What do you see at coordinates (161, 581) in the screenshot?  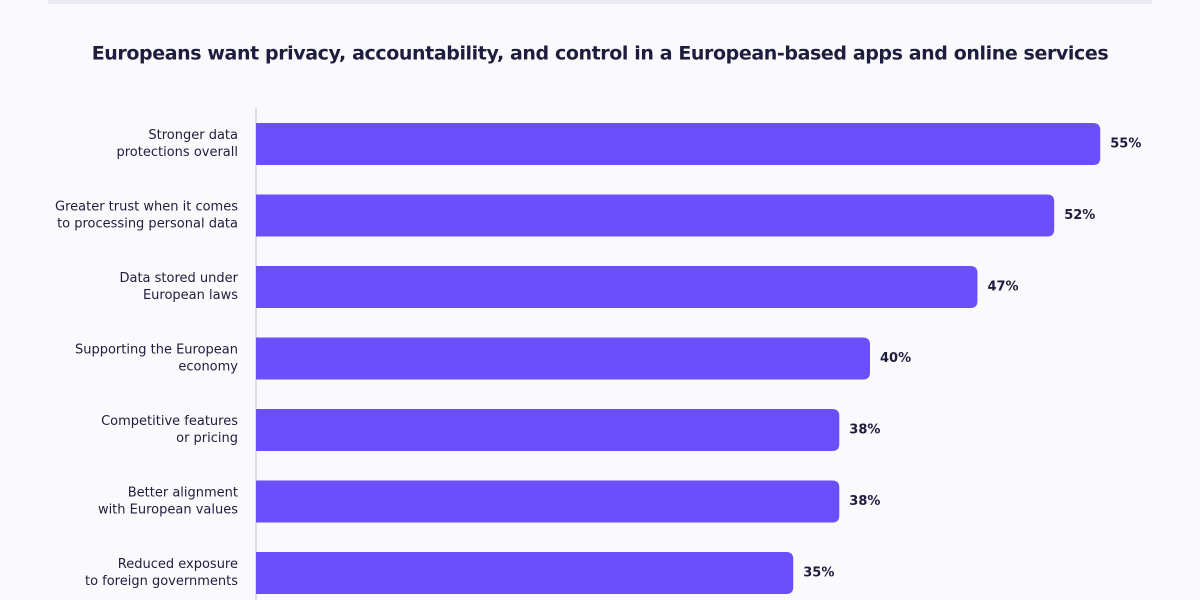 I see `category-label: to foreign governments` at bounding box center [161, 581].